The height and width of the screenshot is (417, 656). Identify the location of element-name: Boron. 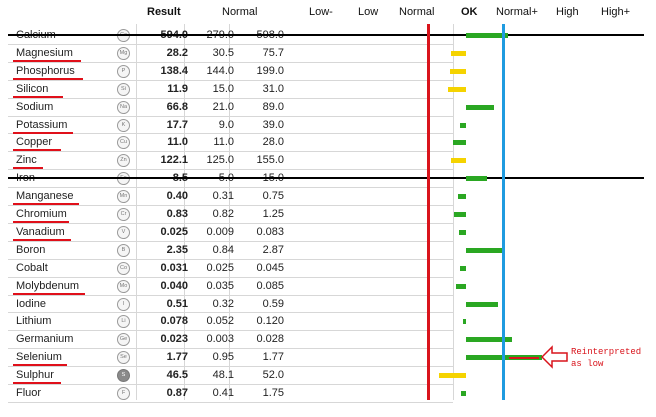
(31, 249).